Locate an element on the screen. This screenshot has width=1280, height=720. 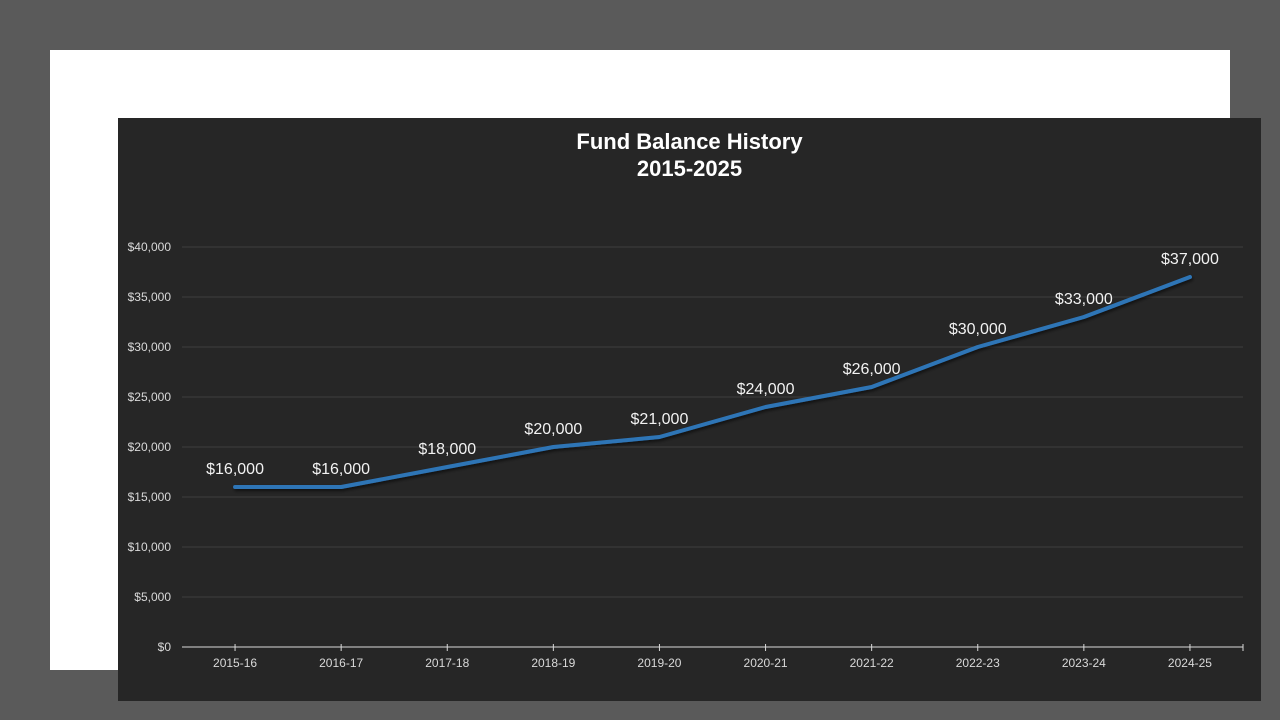
data-label: $21,000 is located at coordinates (660, 419).